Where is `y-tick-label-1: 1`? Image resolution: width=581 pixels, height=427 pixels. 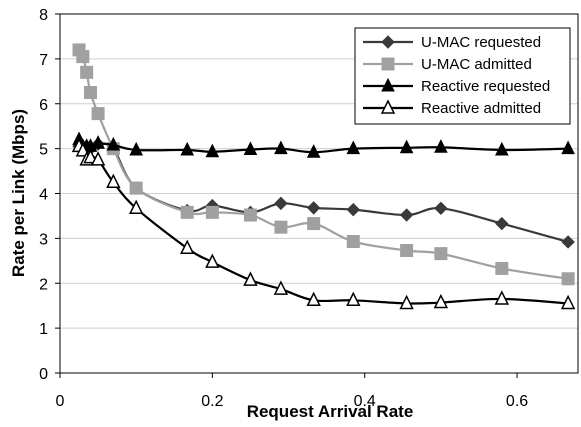
y-tick-label-1: 1 is located at coordinates (43, 329).